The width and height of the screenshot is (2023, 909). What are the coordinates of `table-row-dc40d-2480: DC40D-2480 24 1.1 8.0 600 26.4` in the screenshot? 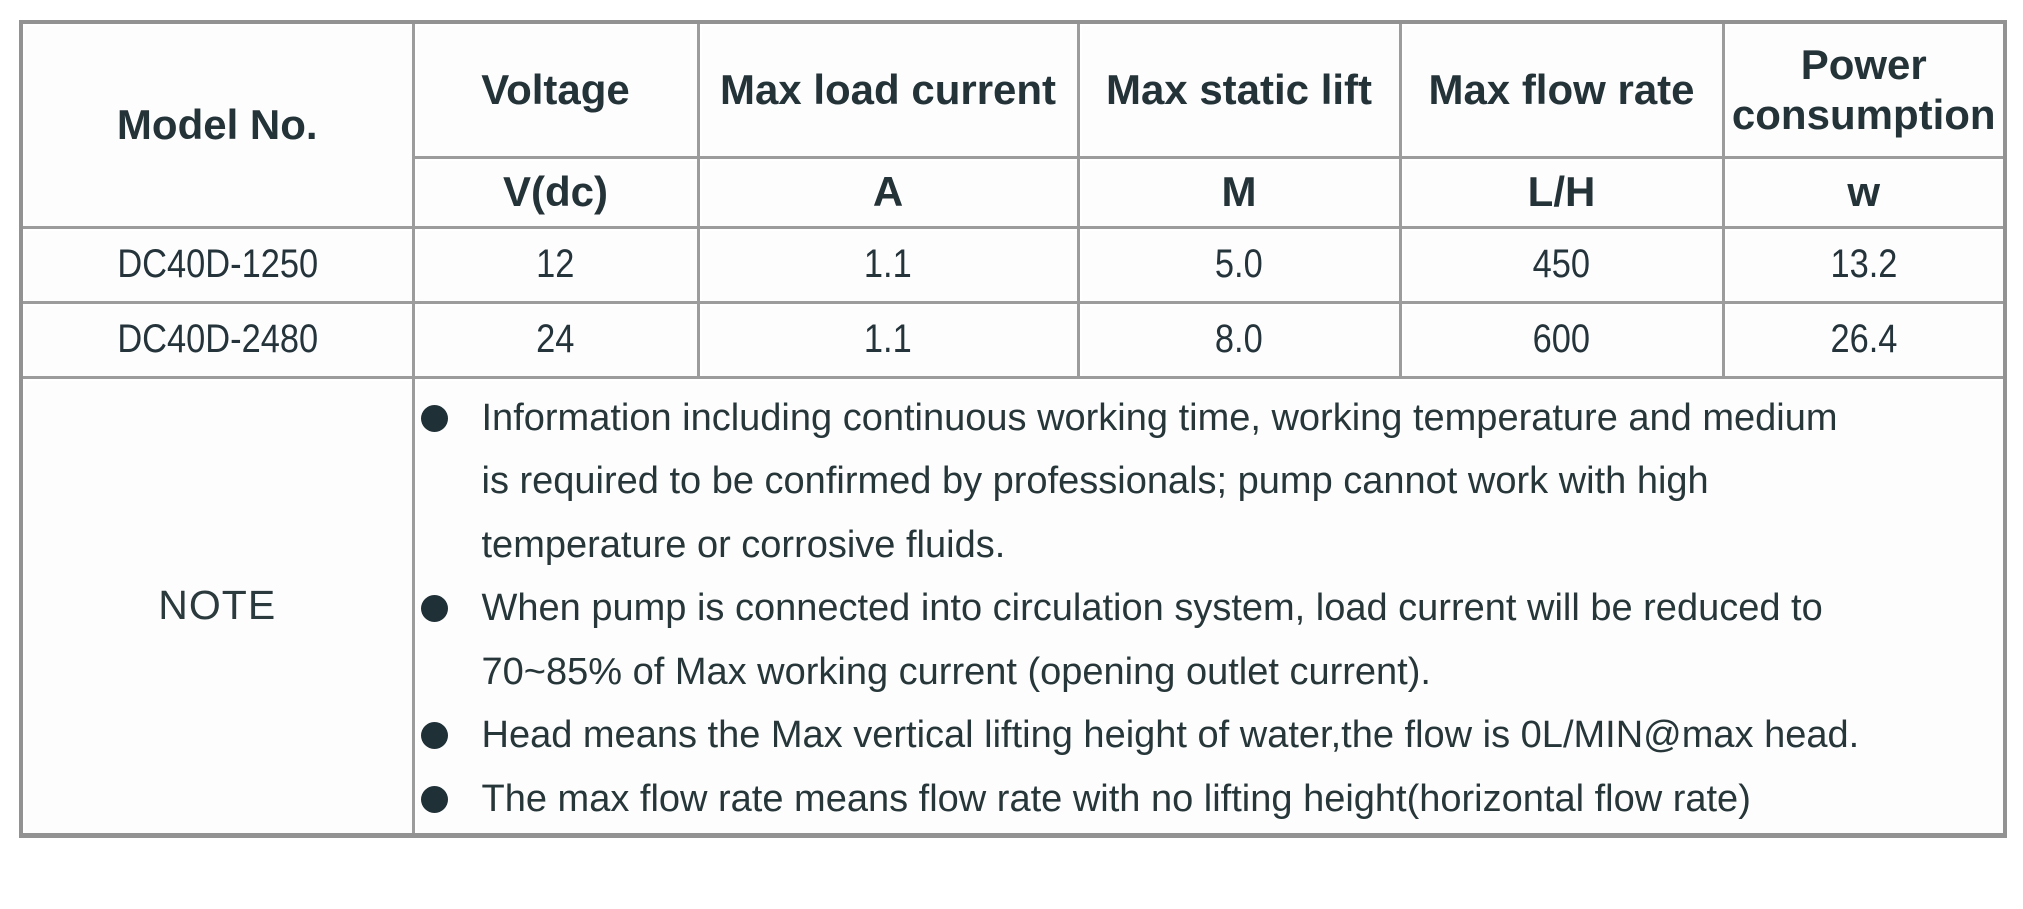 It's located at (1013, 339).